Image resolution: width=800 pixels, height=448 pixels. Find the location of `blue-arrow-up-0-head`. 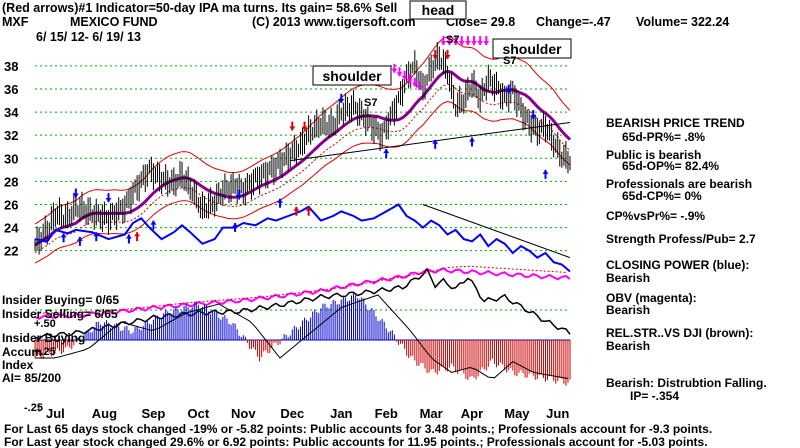

blue-arrow-up-0-head is located at coordinates (63, 235).